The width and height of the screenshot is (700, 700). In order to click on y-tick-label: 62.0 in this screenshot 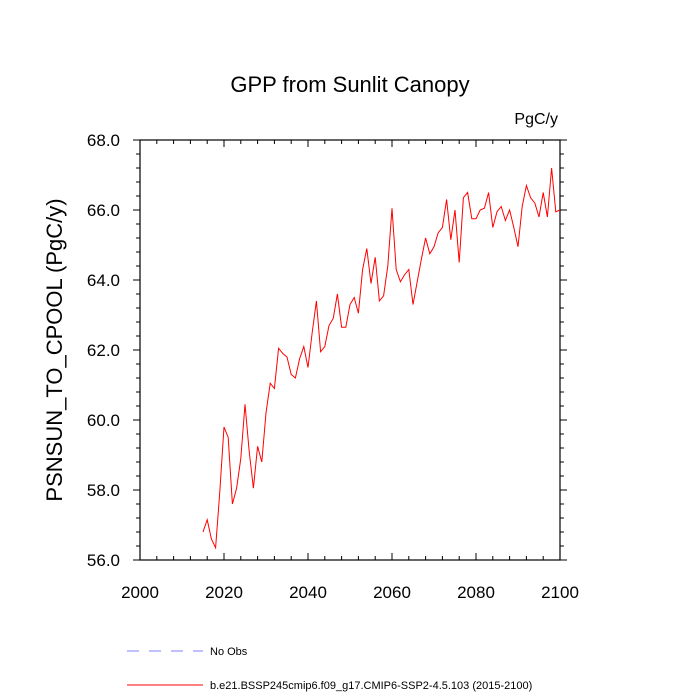, I will do `click(103, 350)`.